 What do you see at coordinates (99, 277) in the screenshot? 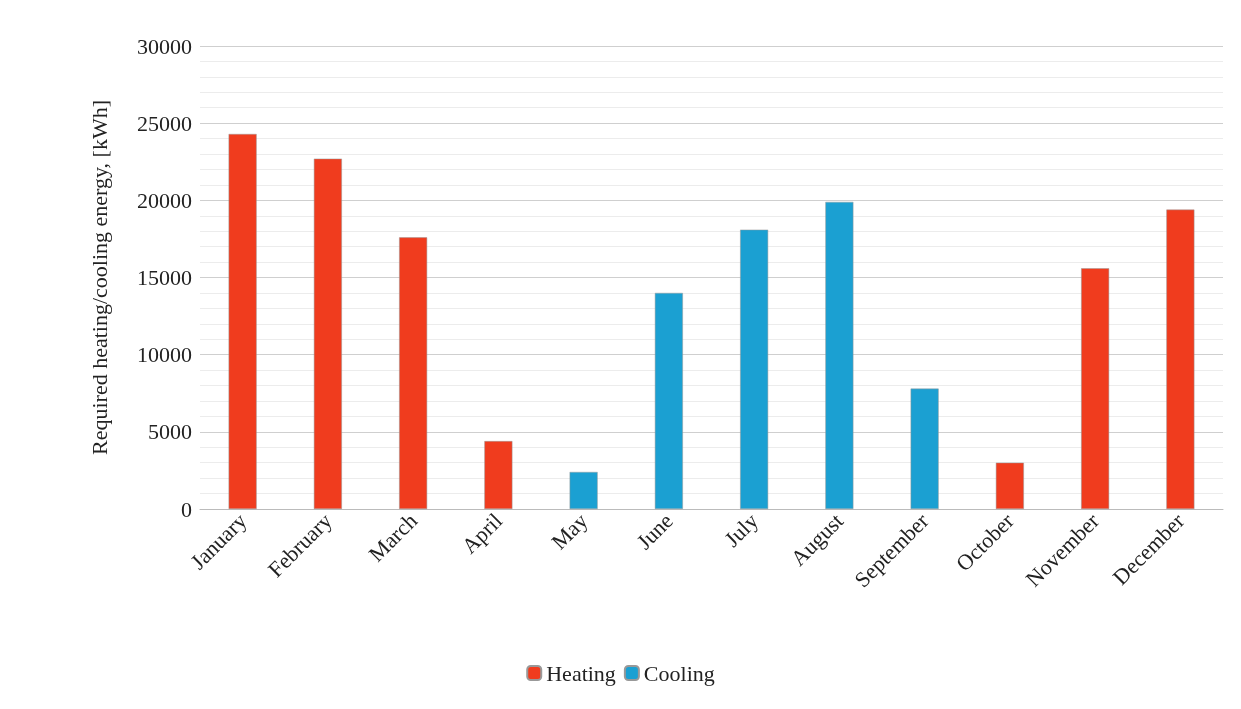
I see `y-axis-title: Required heating/cooling energy, [kWh]` at bounding box center [99, 277].